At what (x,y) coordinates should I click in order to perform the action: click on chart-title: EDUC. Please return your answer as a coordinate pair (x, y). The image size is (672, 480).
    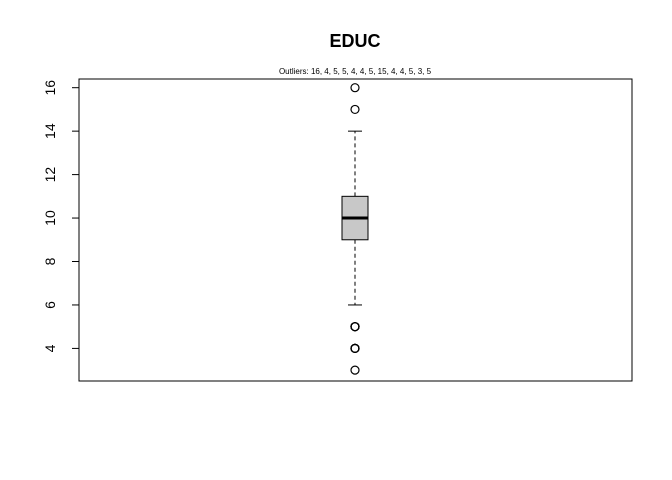
    Looking at the image, I should click on (354, 41).